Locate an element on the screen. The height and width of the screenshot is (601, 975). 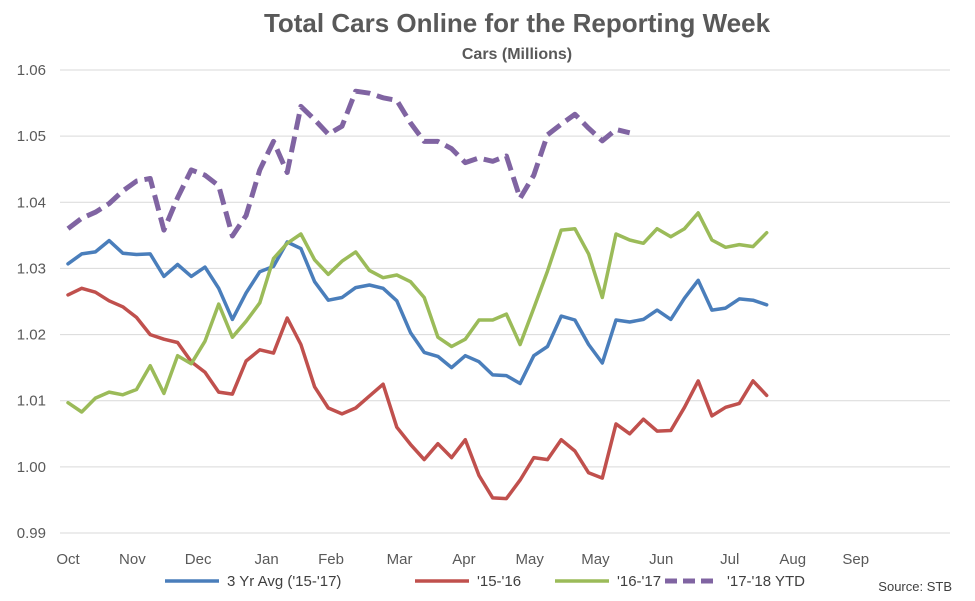
x-tick-label: Jun is located at coordinates (661, 559).